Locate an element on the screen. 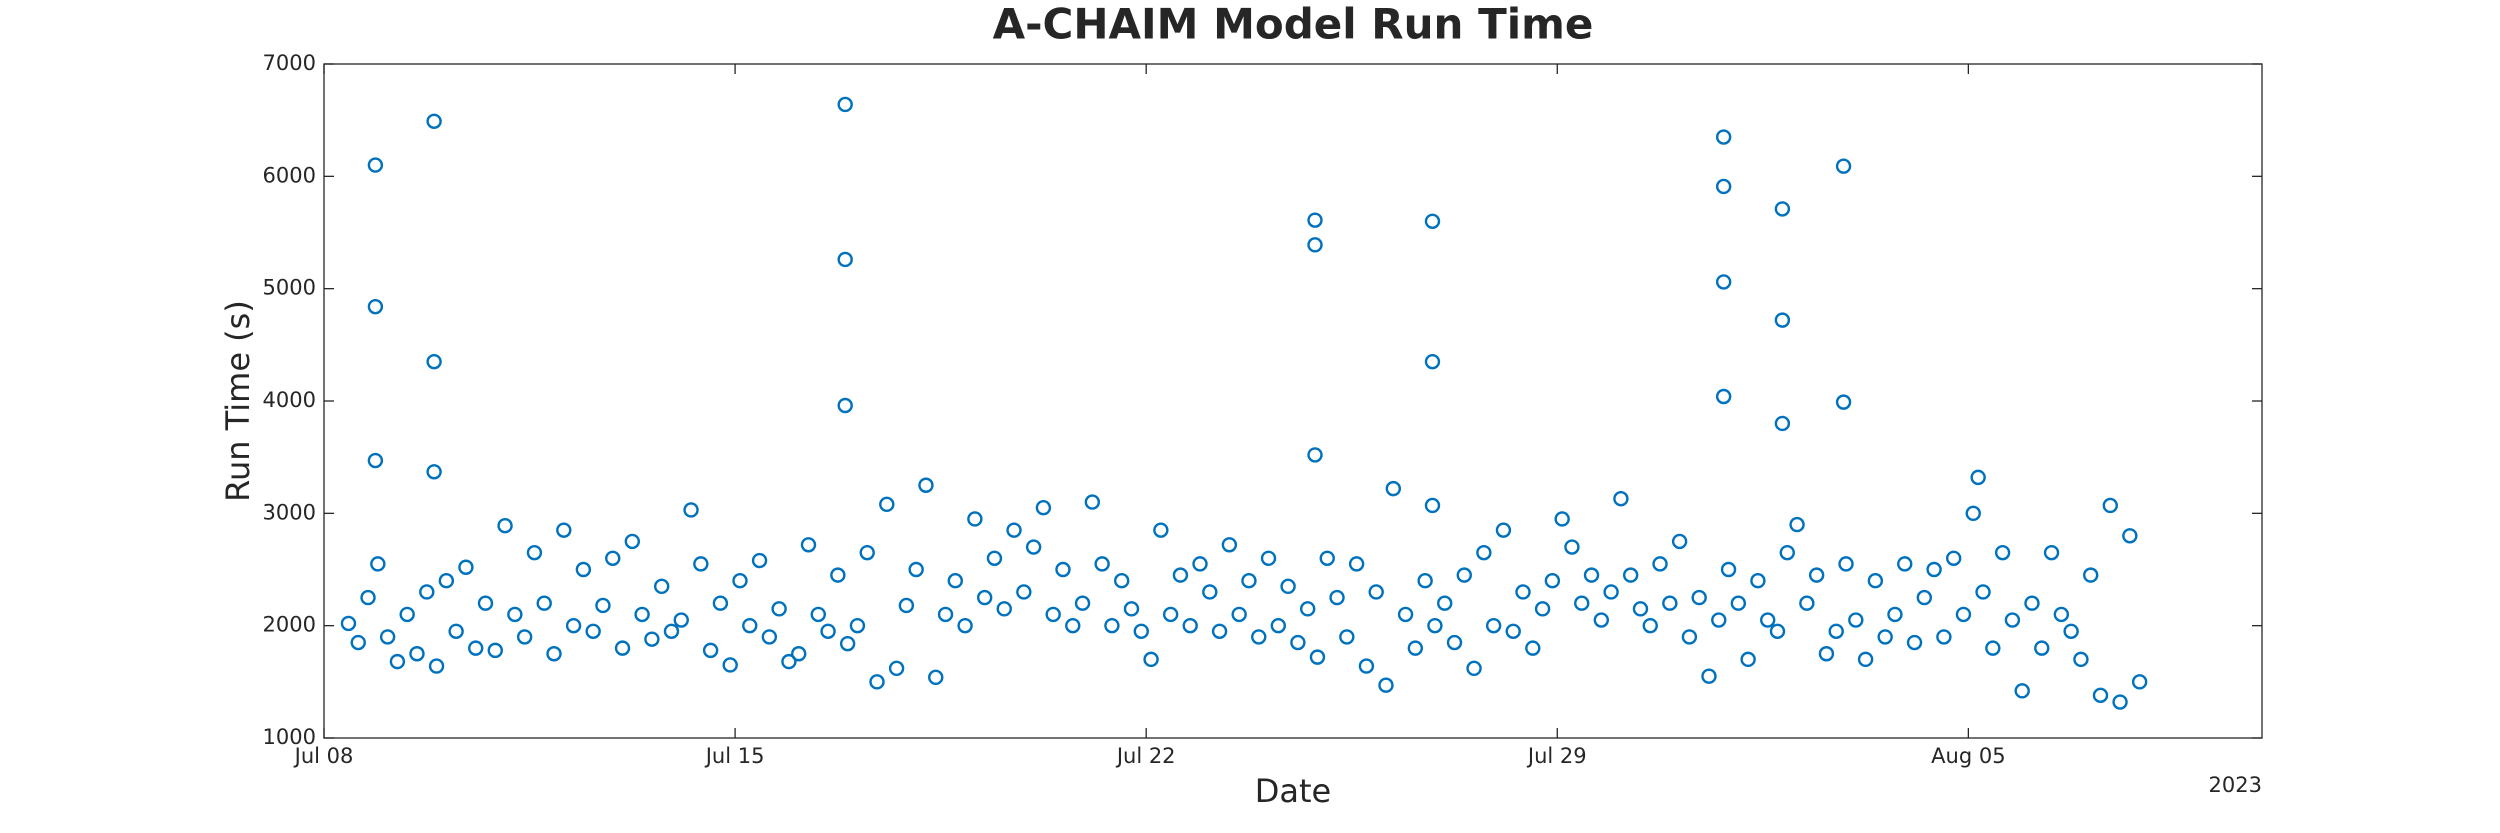 The width and height of the screenshot is (2500, 833). y-tick-label: 5000 is located at coordinates (289, 288).